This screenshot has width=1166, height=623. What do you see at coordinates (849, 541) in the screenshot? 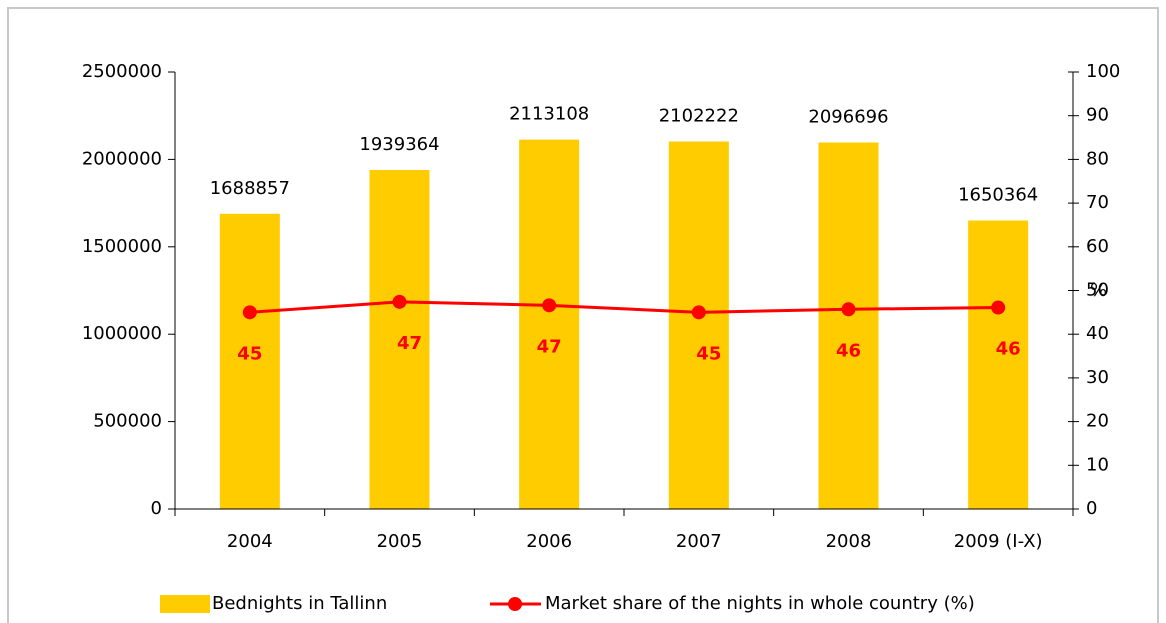
I see `x-tick-label: 2008` at bounding box center [849, 541].